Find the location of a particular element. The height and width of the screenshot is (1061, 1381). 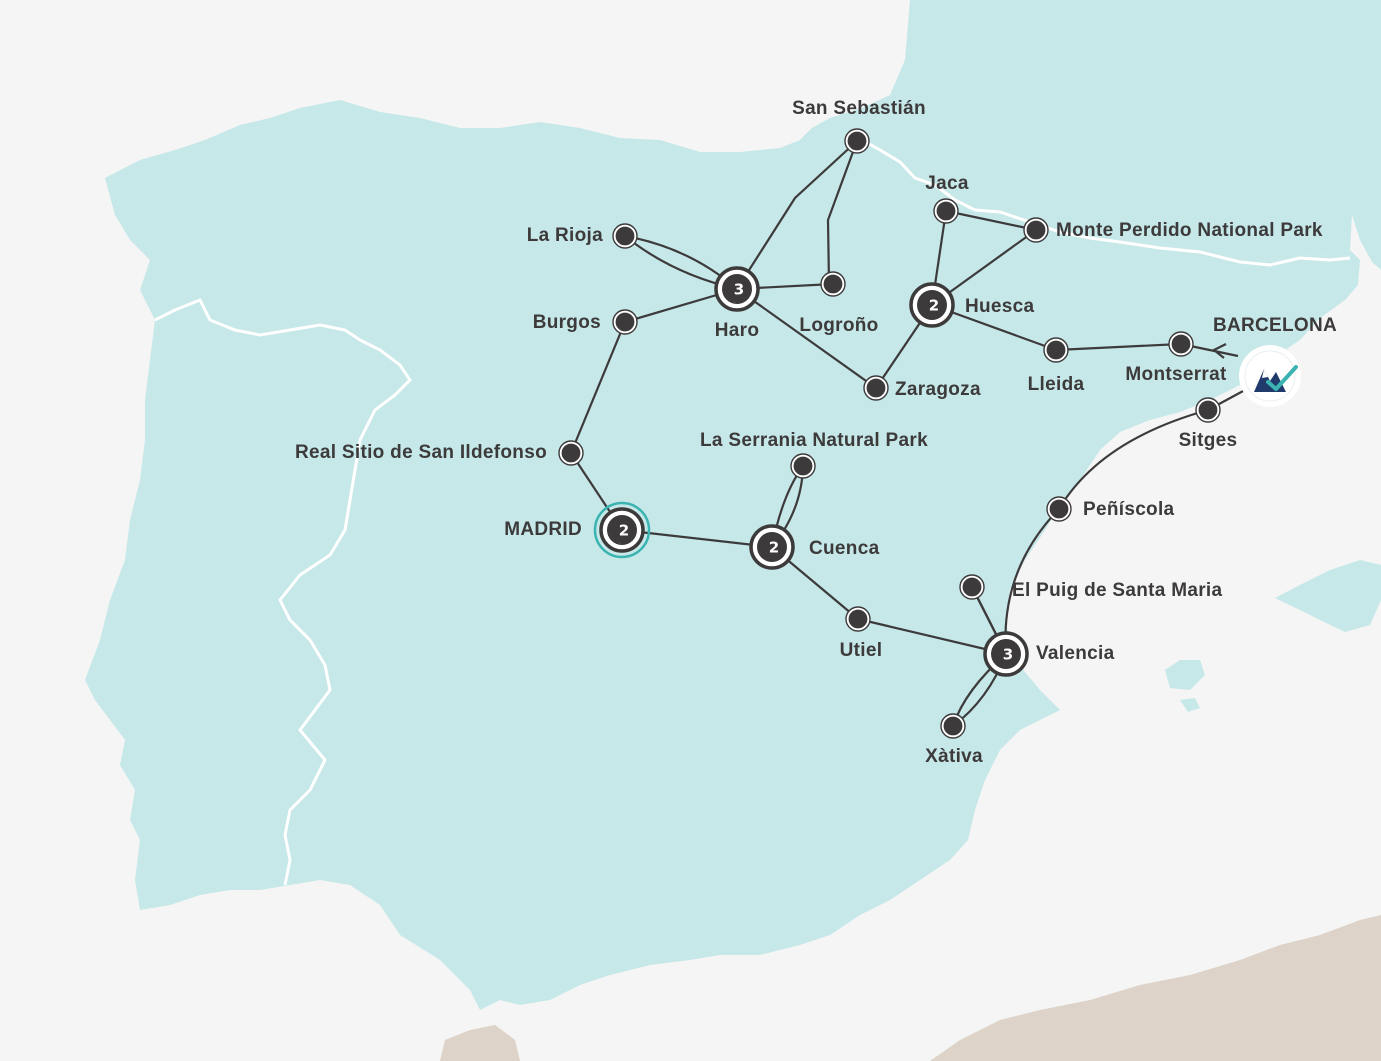

route-burgos-real-sitio is located at coordinates (598, 387).